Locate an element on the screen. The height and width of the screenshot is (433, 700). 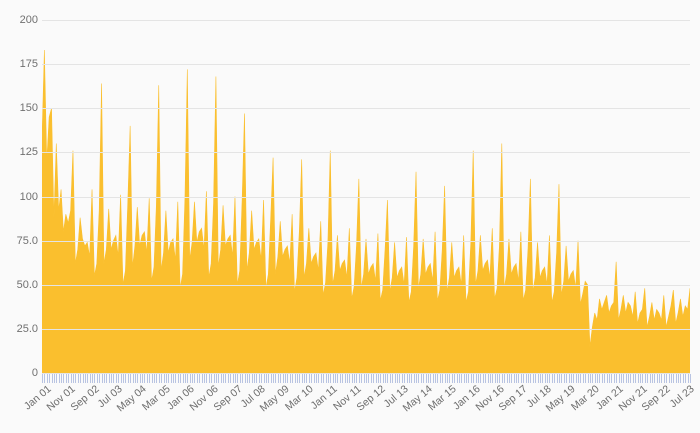
y-axis-tick-label: 25.0 is located at coordinates (27, 328).